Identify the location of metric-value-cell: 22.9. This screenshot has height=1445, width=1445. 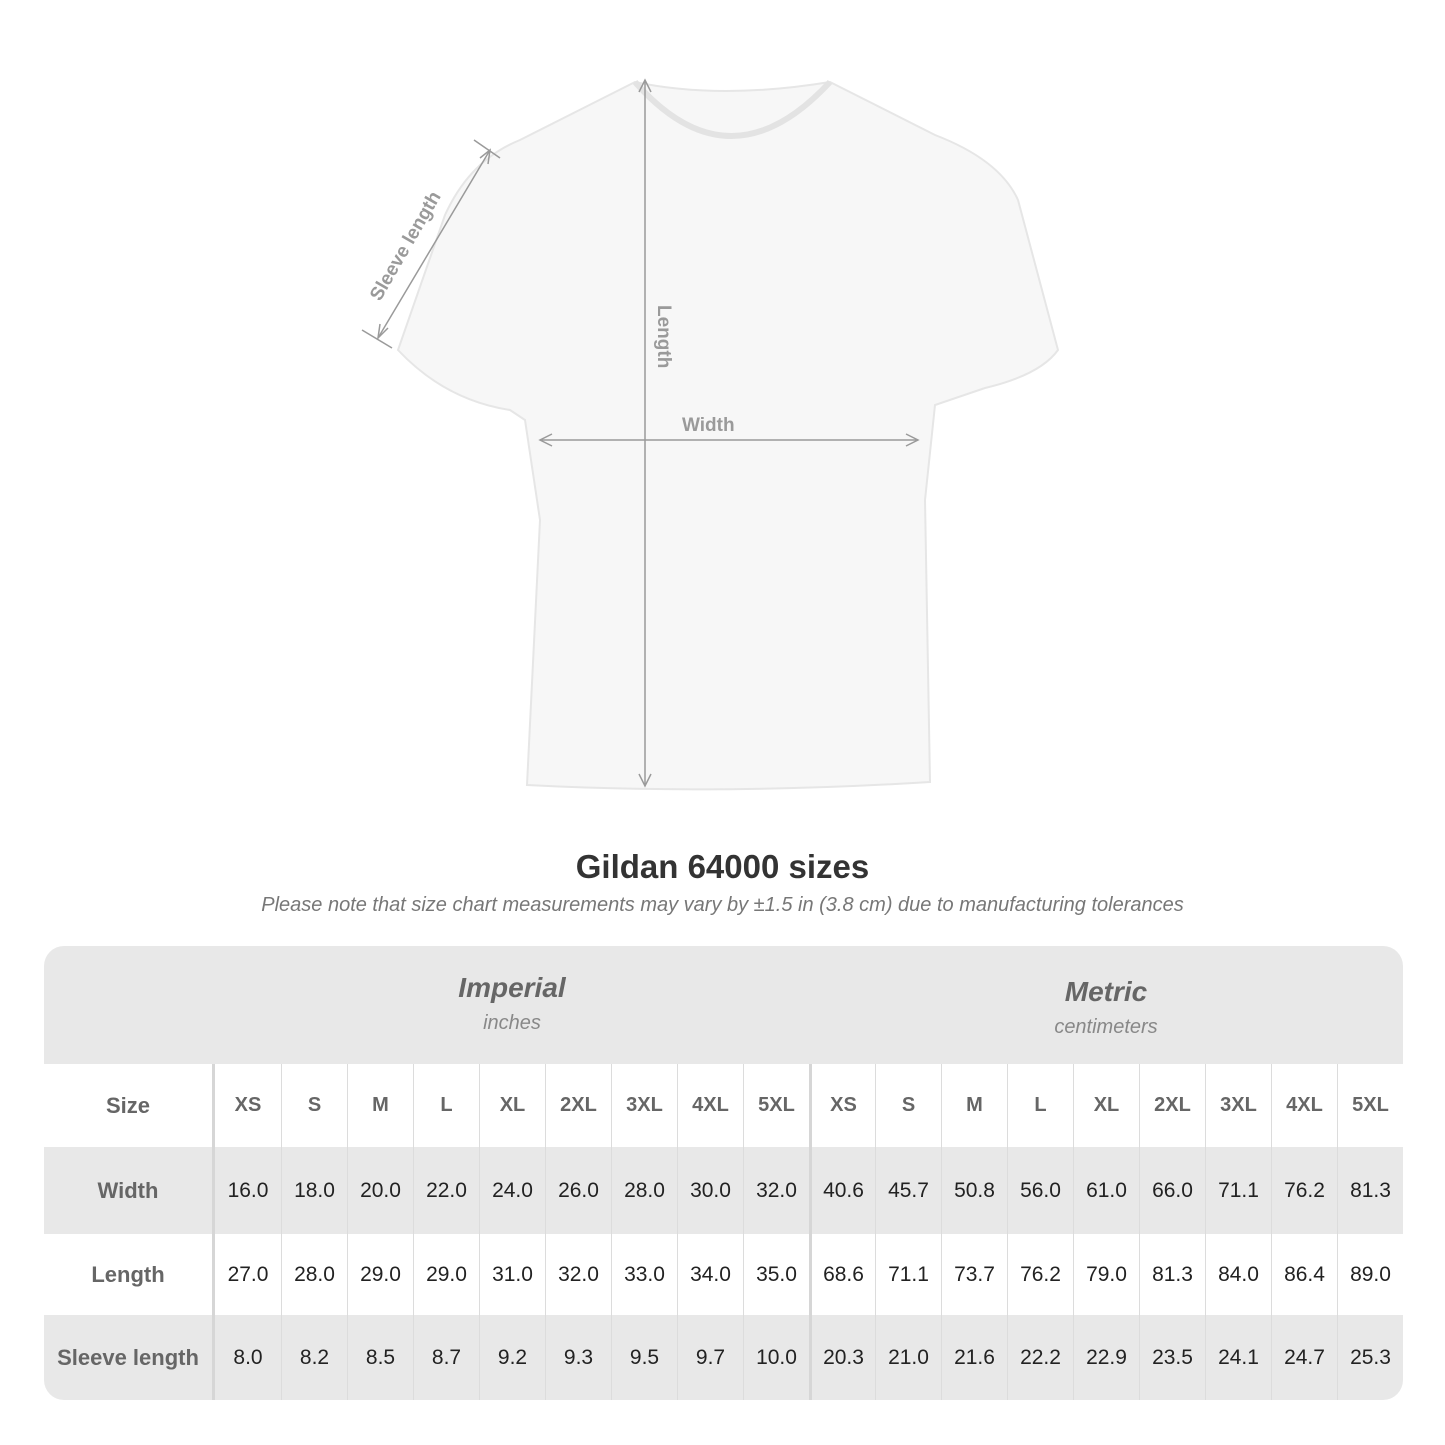
(1106, 1357).